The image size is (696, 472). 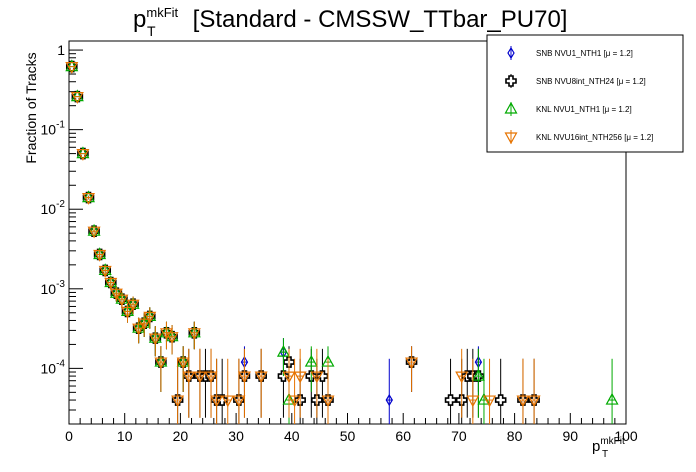 I want to click on title-main: p, so click(x=139, y=19).